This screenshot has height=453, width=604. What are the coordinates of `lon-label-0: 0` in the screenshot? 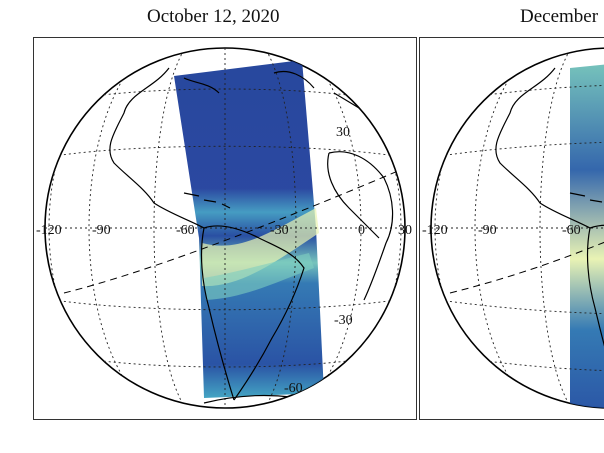 It's located at (361, 230).